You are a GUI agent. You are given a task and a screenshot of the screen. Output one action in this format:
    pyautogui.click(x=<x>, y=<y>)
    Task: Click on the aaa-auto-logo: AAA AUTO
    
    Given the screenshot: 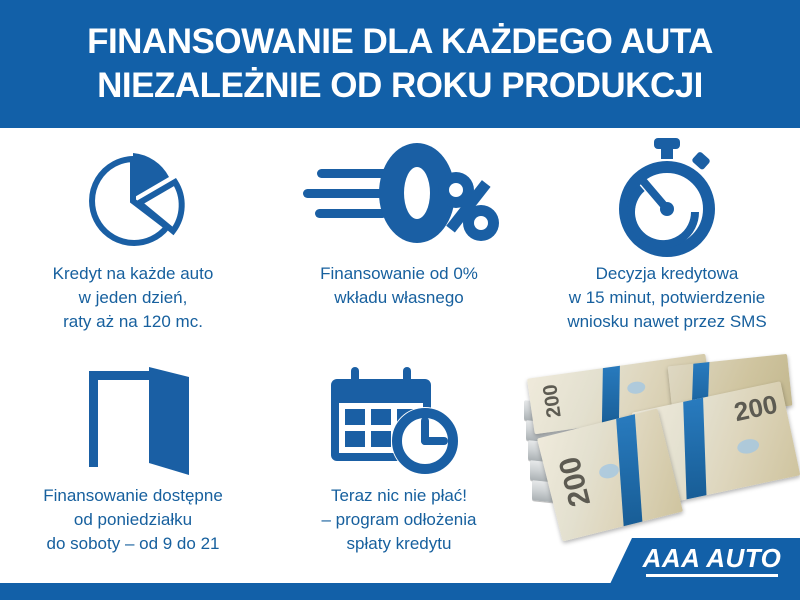 What is the action you would take?
    pyautogui.click(x=705, y=561)
    